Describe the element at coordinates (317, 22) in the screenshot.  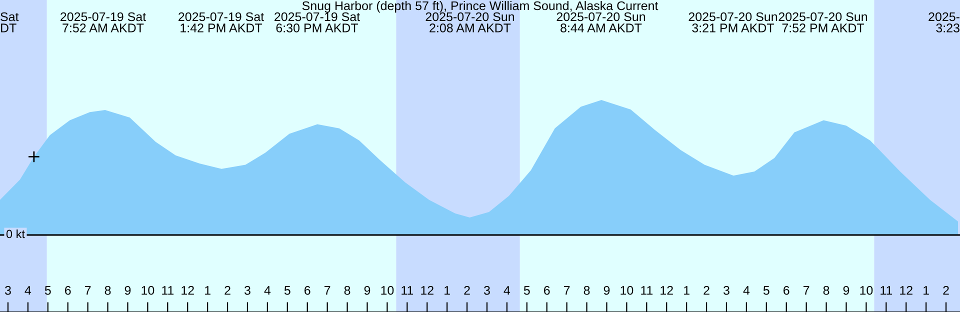
I see `text: 2025-07-19 Sat 6:30 PM AKDT` at that location.